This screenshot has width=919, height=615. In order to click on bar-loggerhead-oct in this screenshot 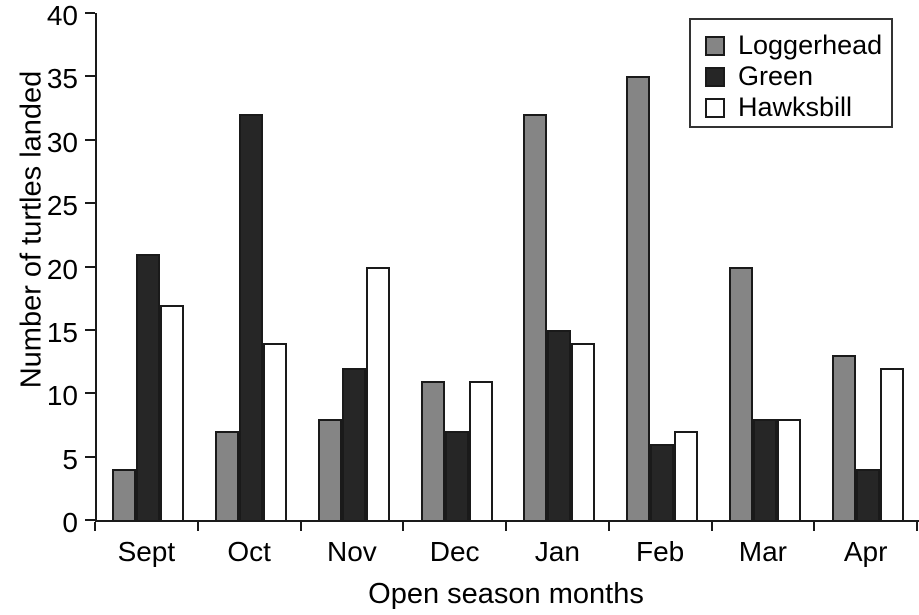, I will do `click(227, 475)`.